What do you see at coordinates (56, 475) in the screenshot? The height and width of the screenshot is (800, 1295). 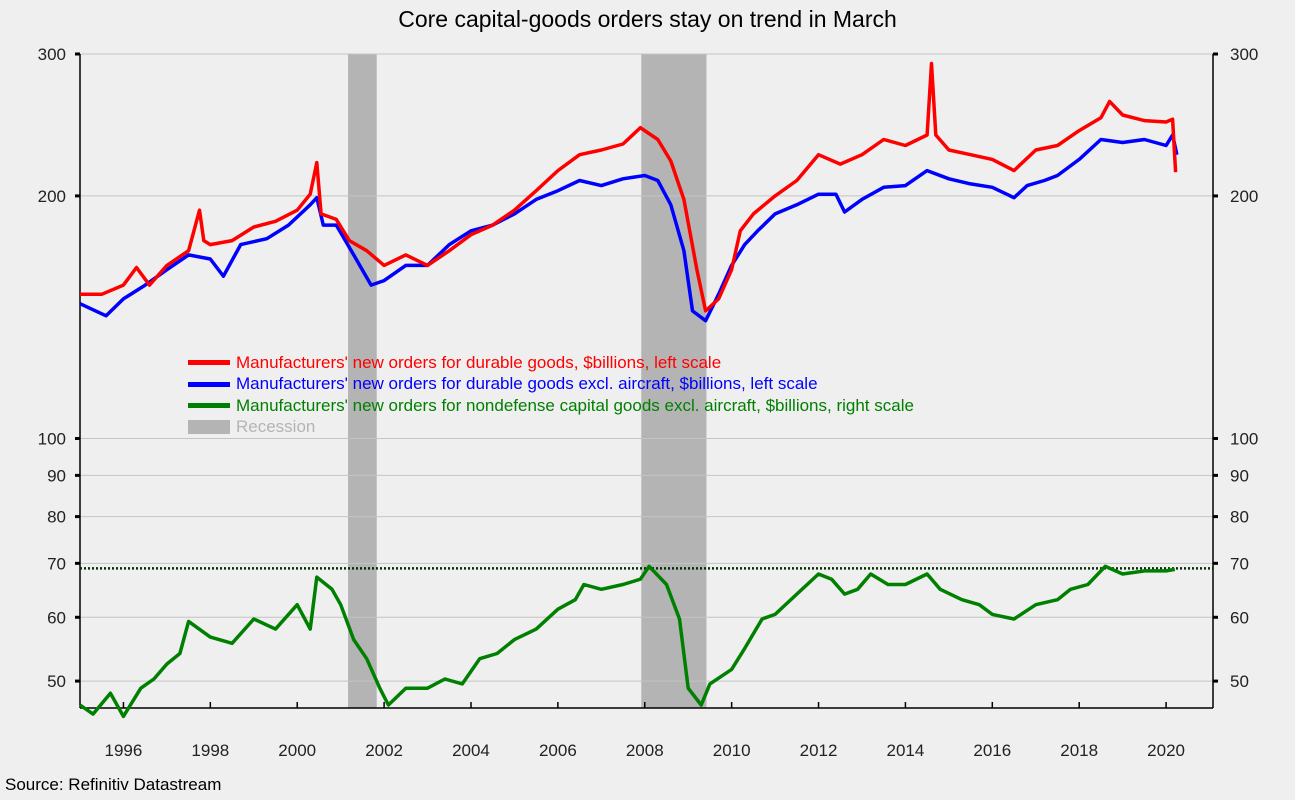 I see `y-tick-label-left: 90` at bounding box center [56, 475].